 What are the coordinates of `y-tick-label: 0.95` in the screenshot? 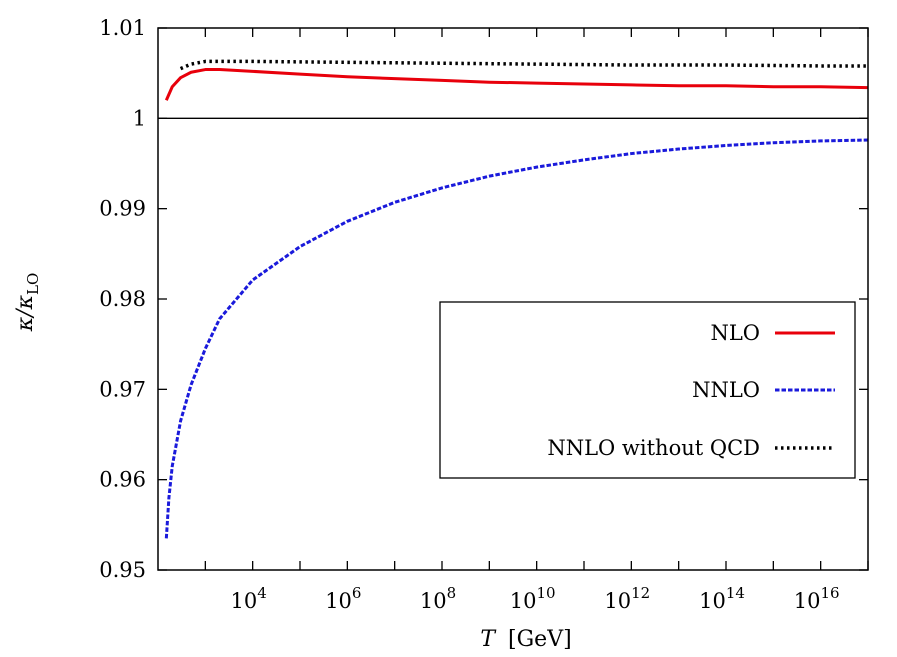 It's located at (122, 570).